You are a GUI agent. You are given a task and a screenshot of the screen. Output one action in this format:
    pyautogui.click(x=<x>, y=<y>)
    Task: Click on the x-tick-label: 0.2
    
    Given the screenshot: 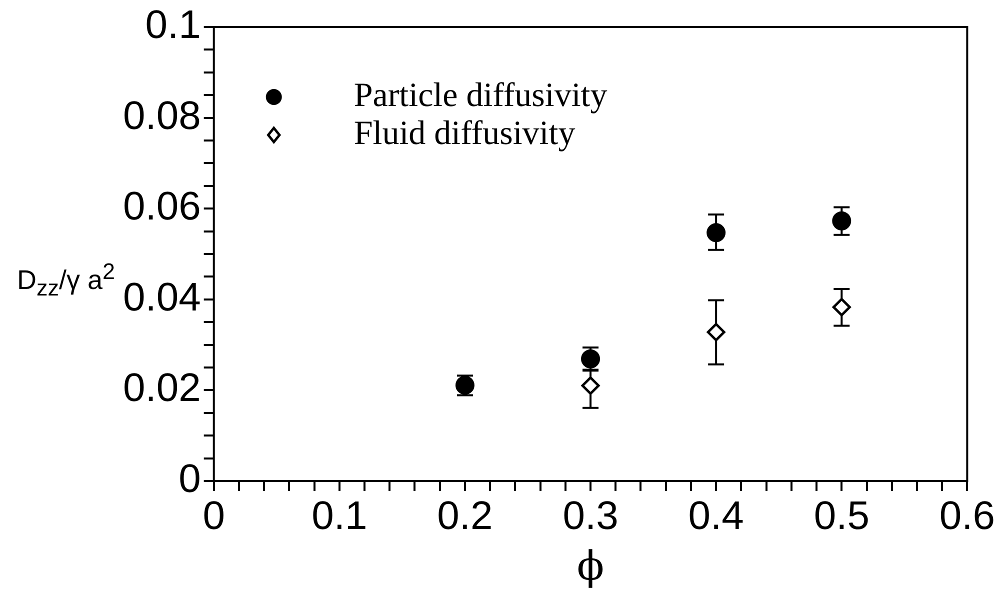 What is the action you would take?
    pyautogui.click(x=465, y=516)
    